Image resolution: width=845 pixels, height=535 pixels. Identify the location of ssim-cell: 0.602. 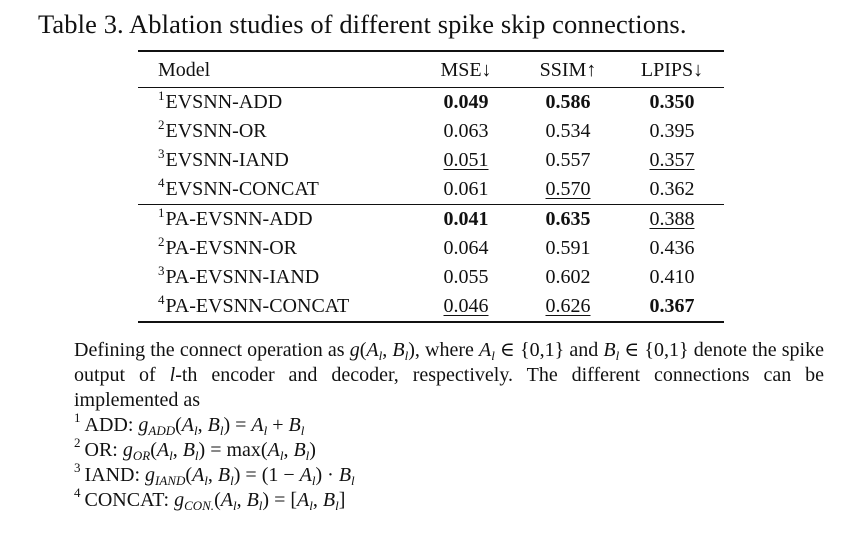
(568, 277).